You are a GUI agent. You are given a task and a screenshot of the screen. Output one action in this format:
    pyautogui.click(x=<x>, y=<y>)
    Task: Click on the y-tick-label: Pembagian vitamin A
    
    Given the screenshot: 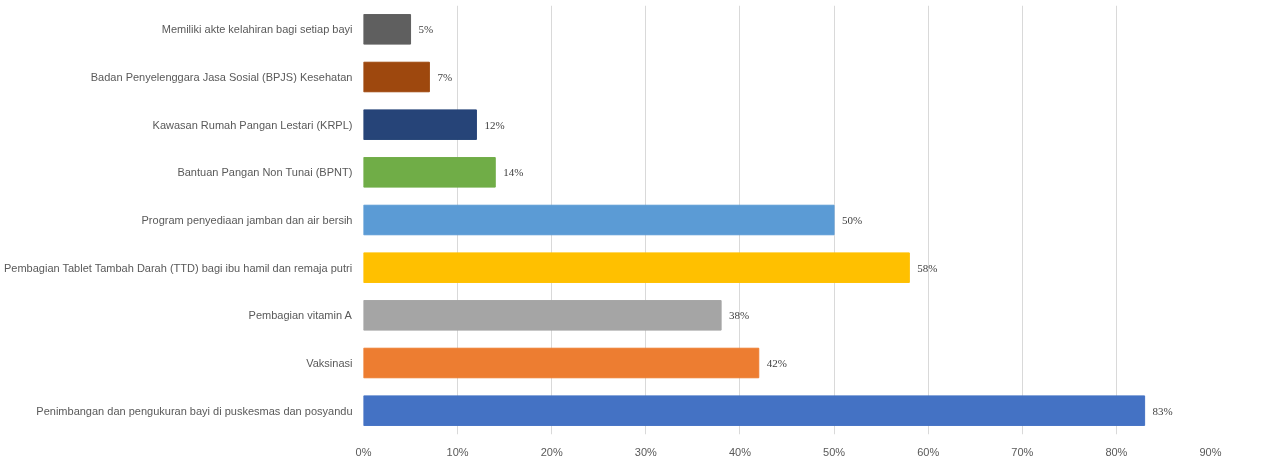 What is the action you would take?
    pyautogui.click(x=300, y=315)
    